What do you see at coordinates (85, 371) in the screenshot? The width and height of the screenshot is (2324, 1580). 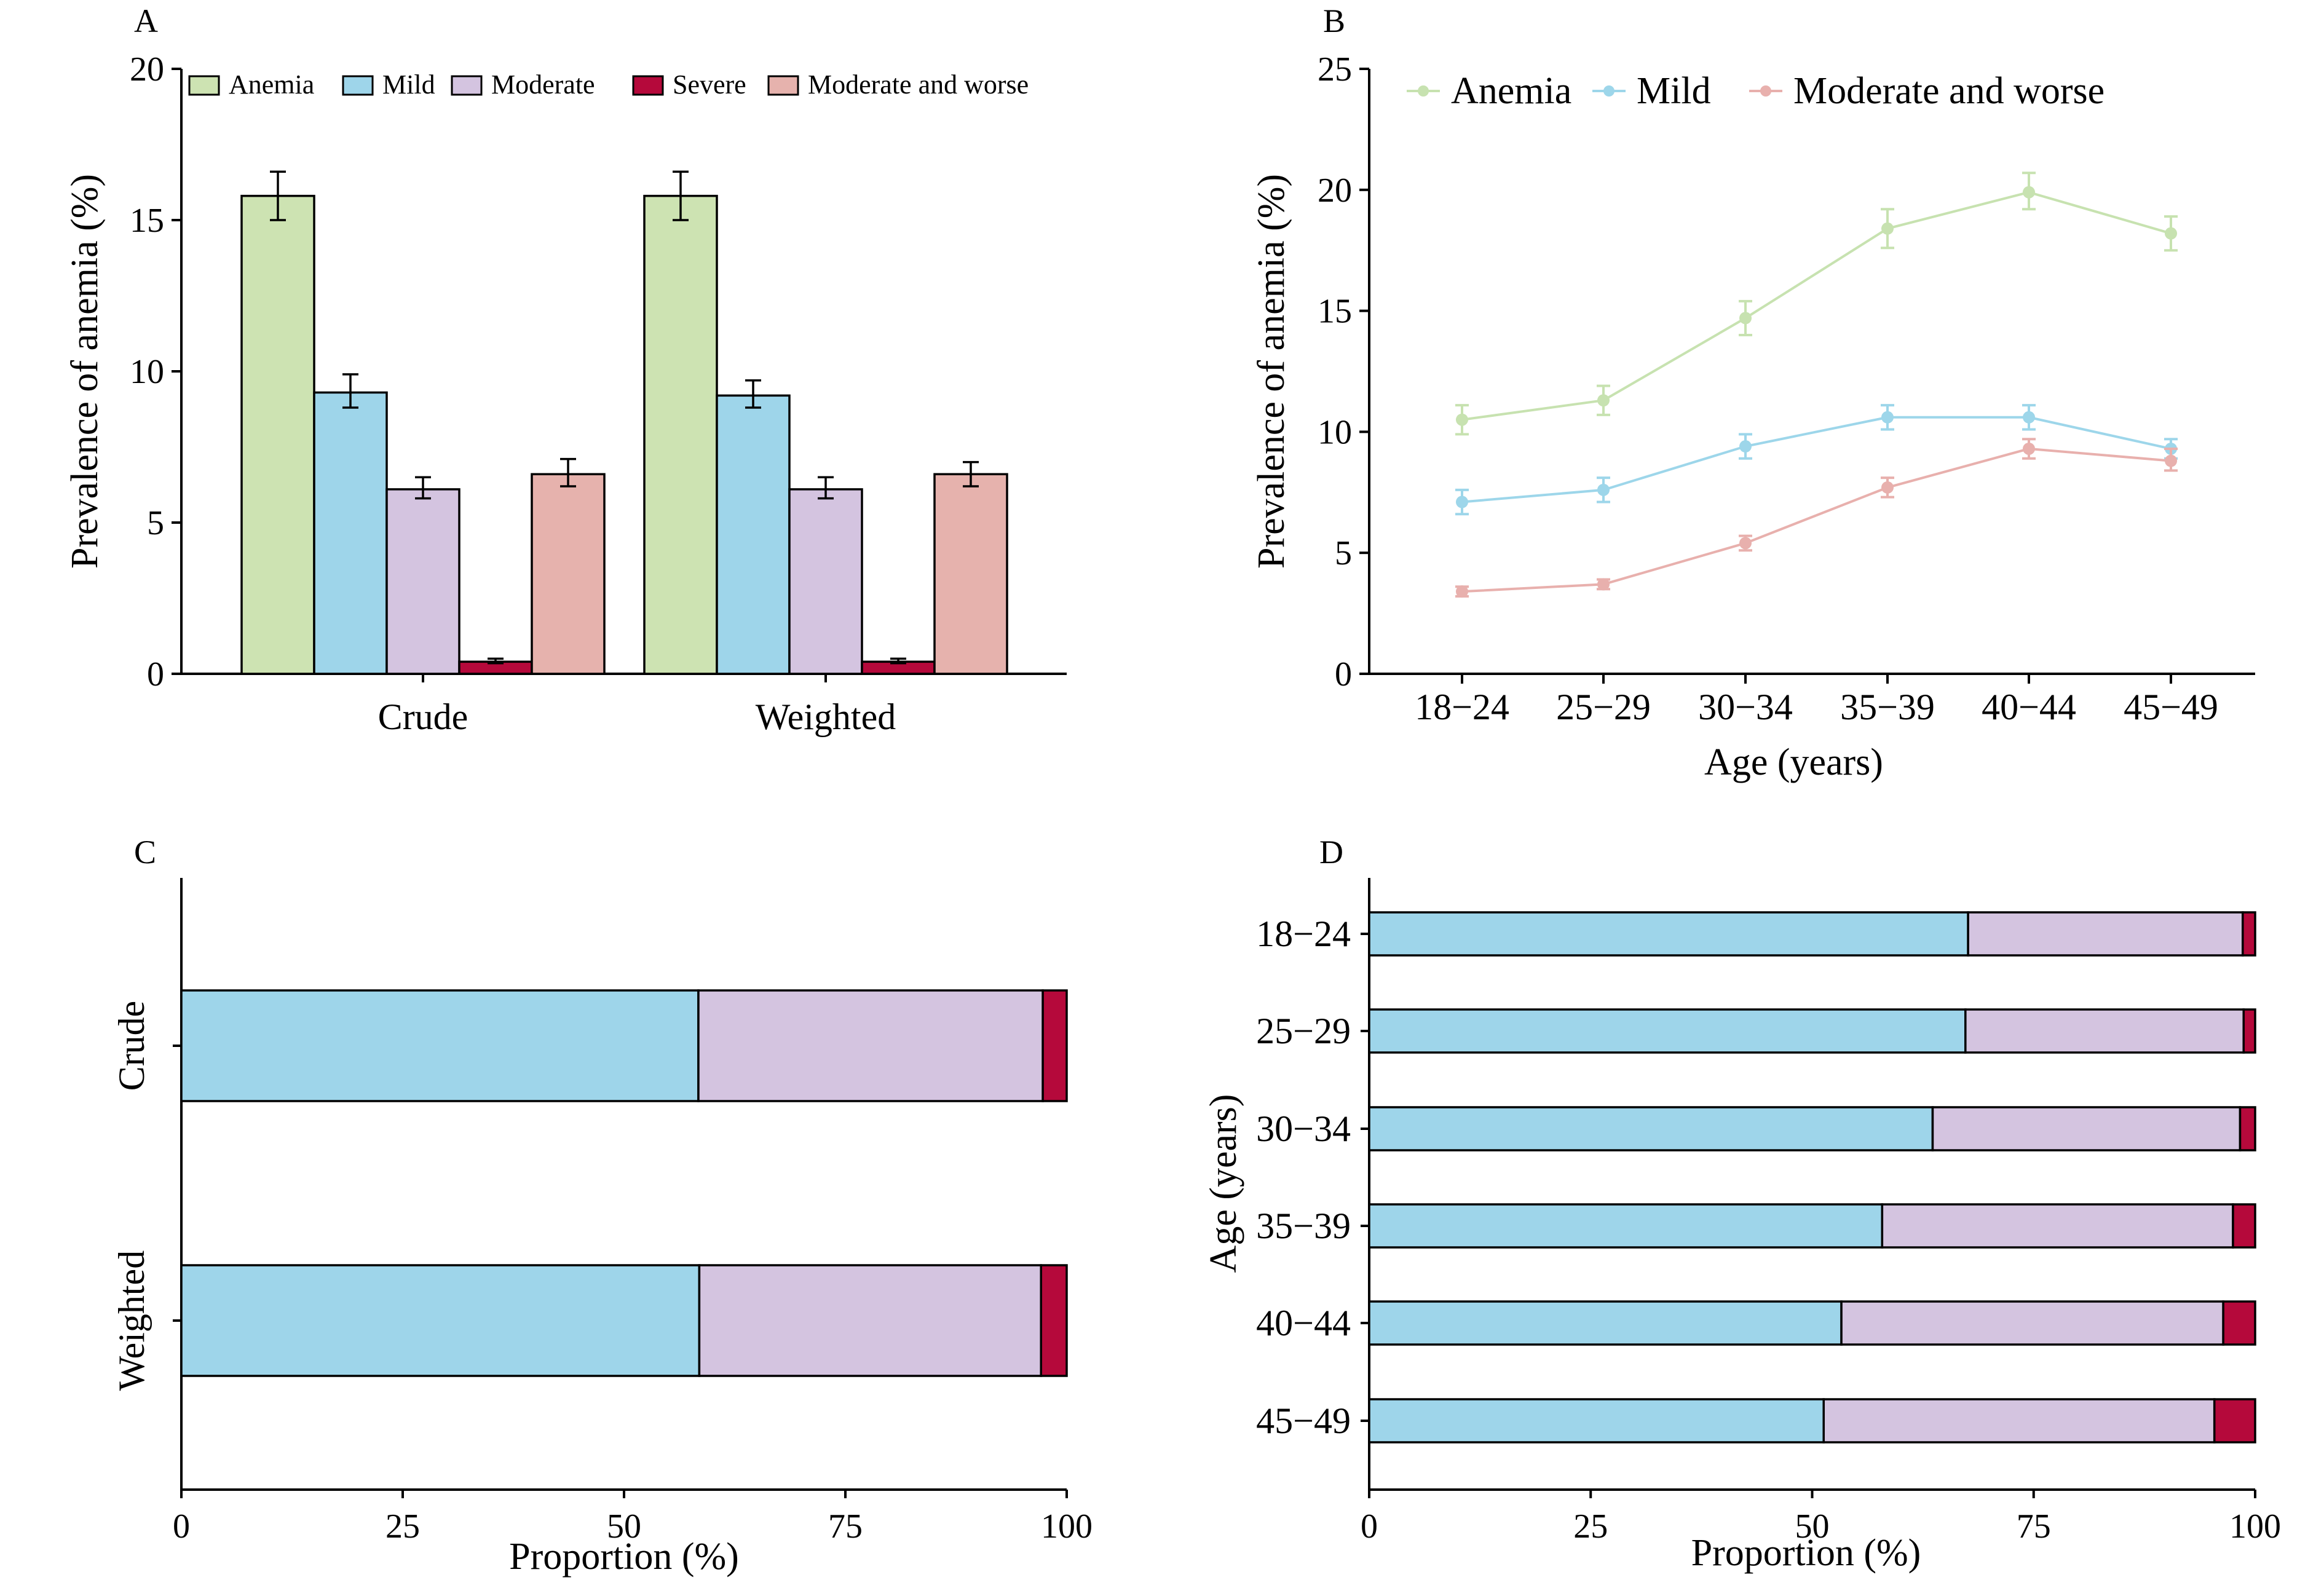 I see `panel-a-y-axis-title: Prevalence of anemia (%)` at bounding box center [85, 371].